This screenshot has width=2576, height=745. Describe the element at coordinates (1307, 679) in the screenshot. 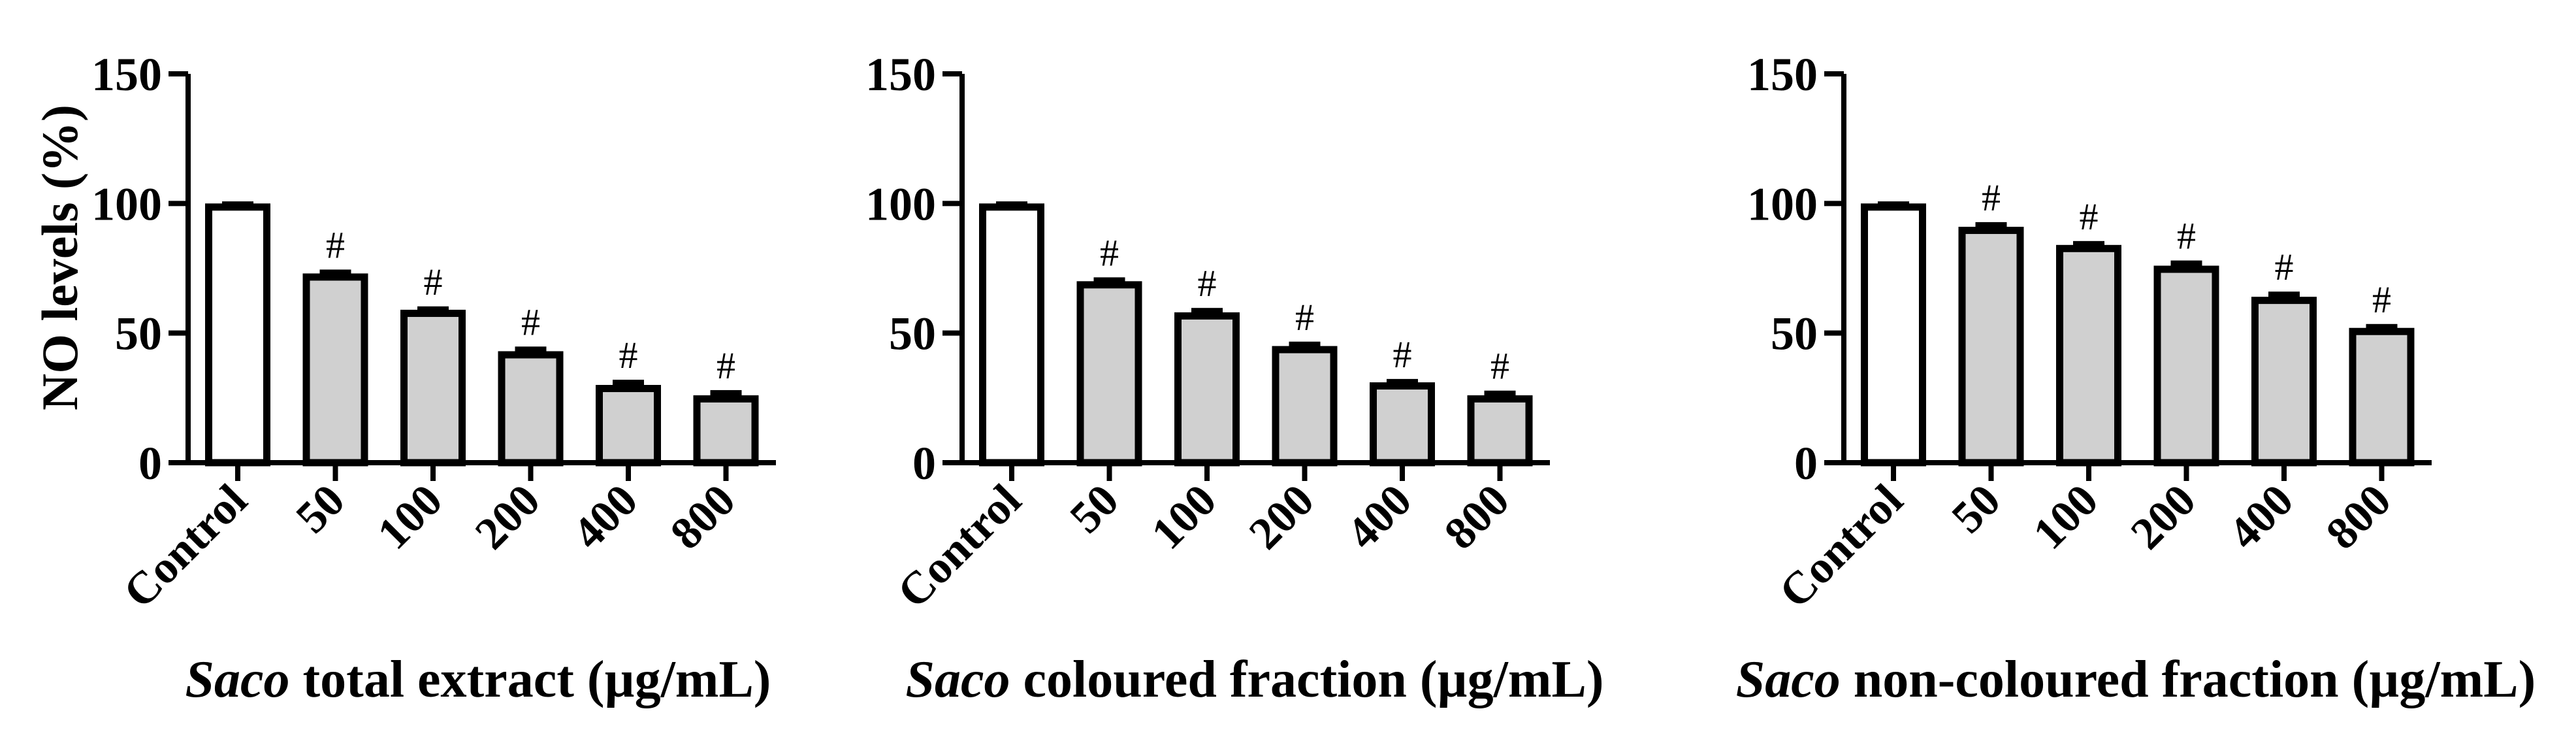

I see `x-axis-title-rest: coloured fraction (µg/mL)` at that location.